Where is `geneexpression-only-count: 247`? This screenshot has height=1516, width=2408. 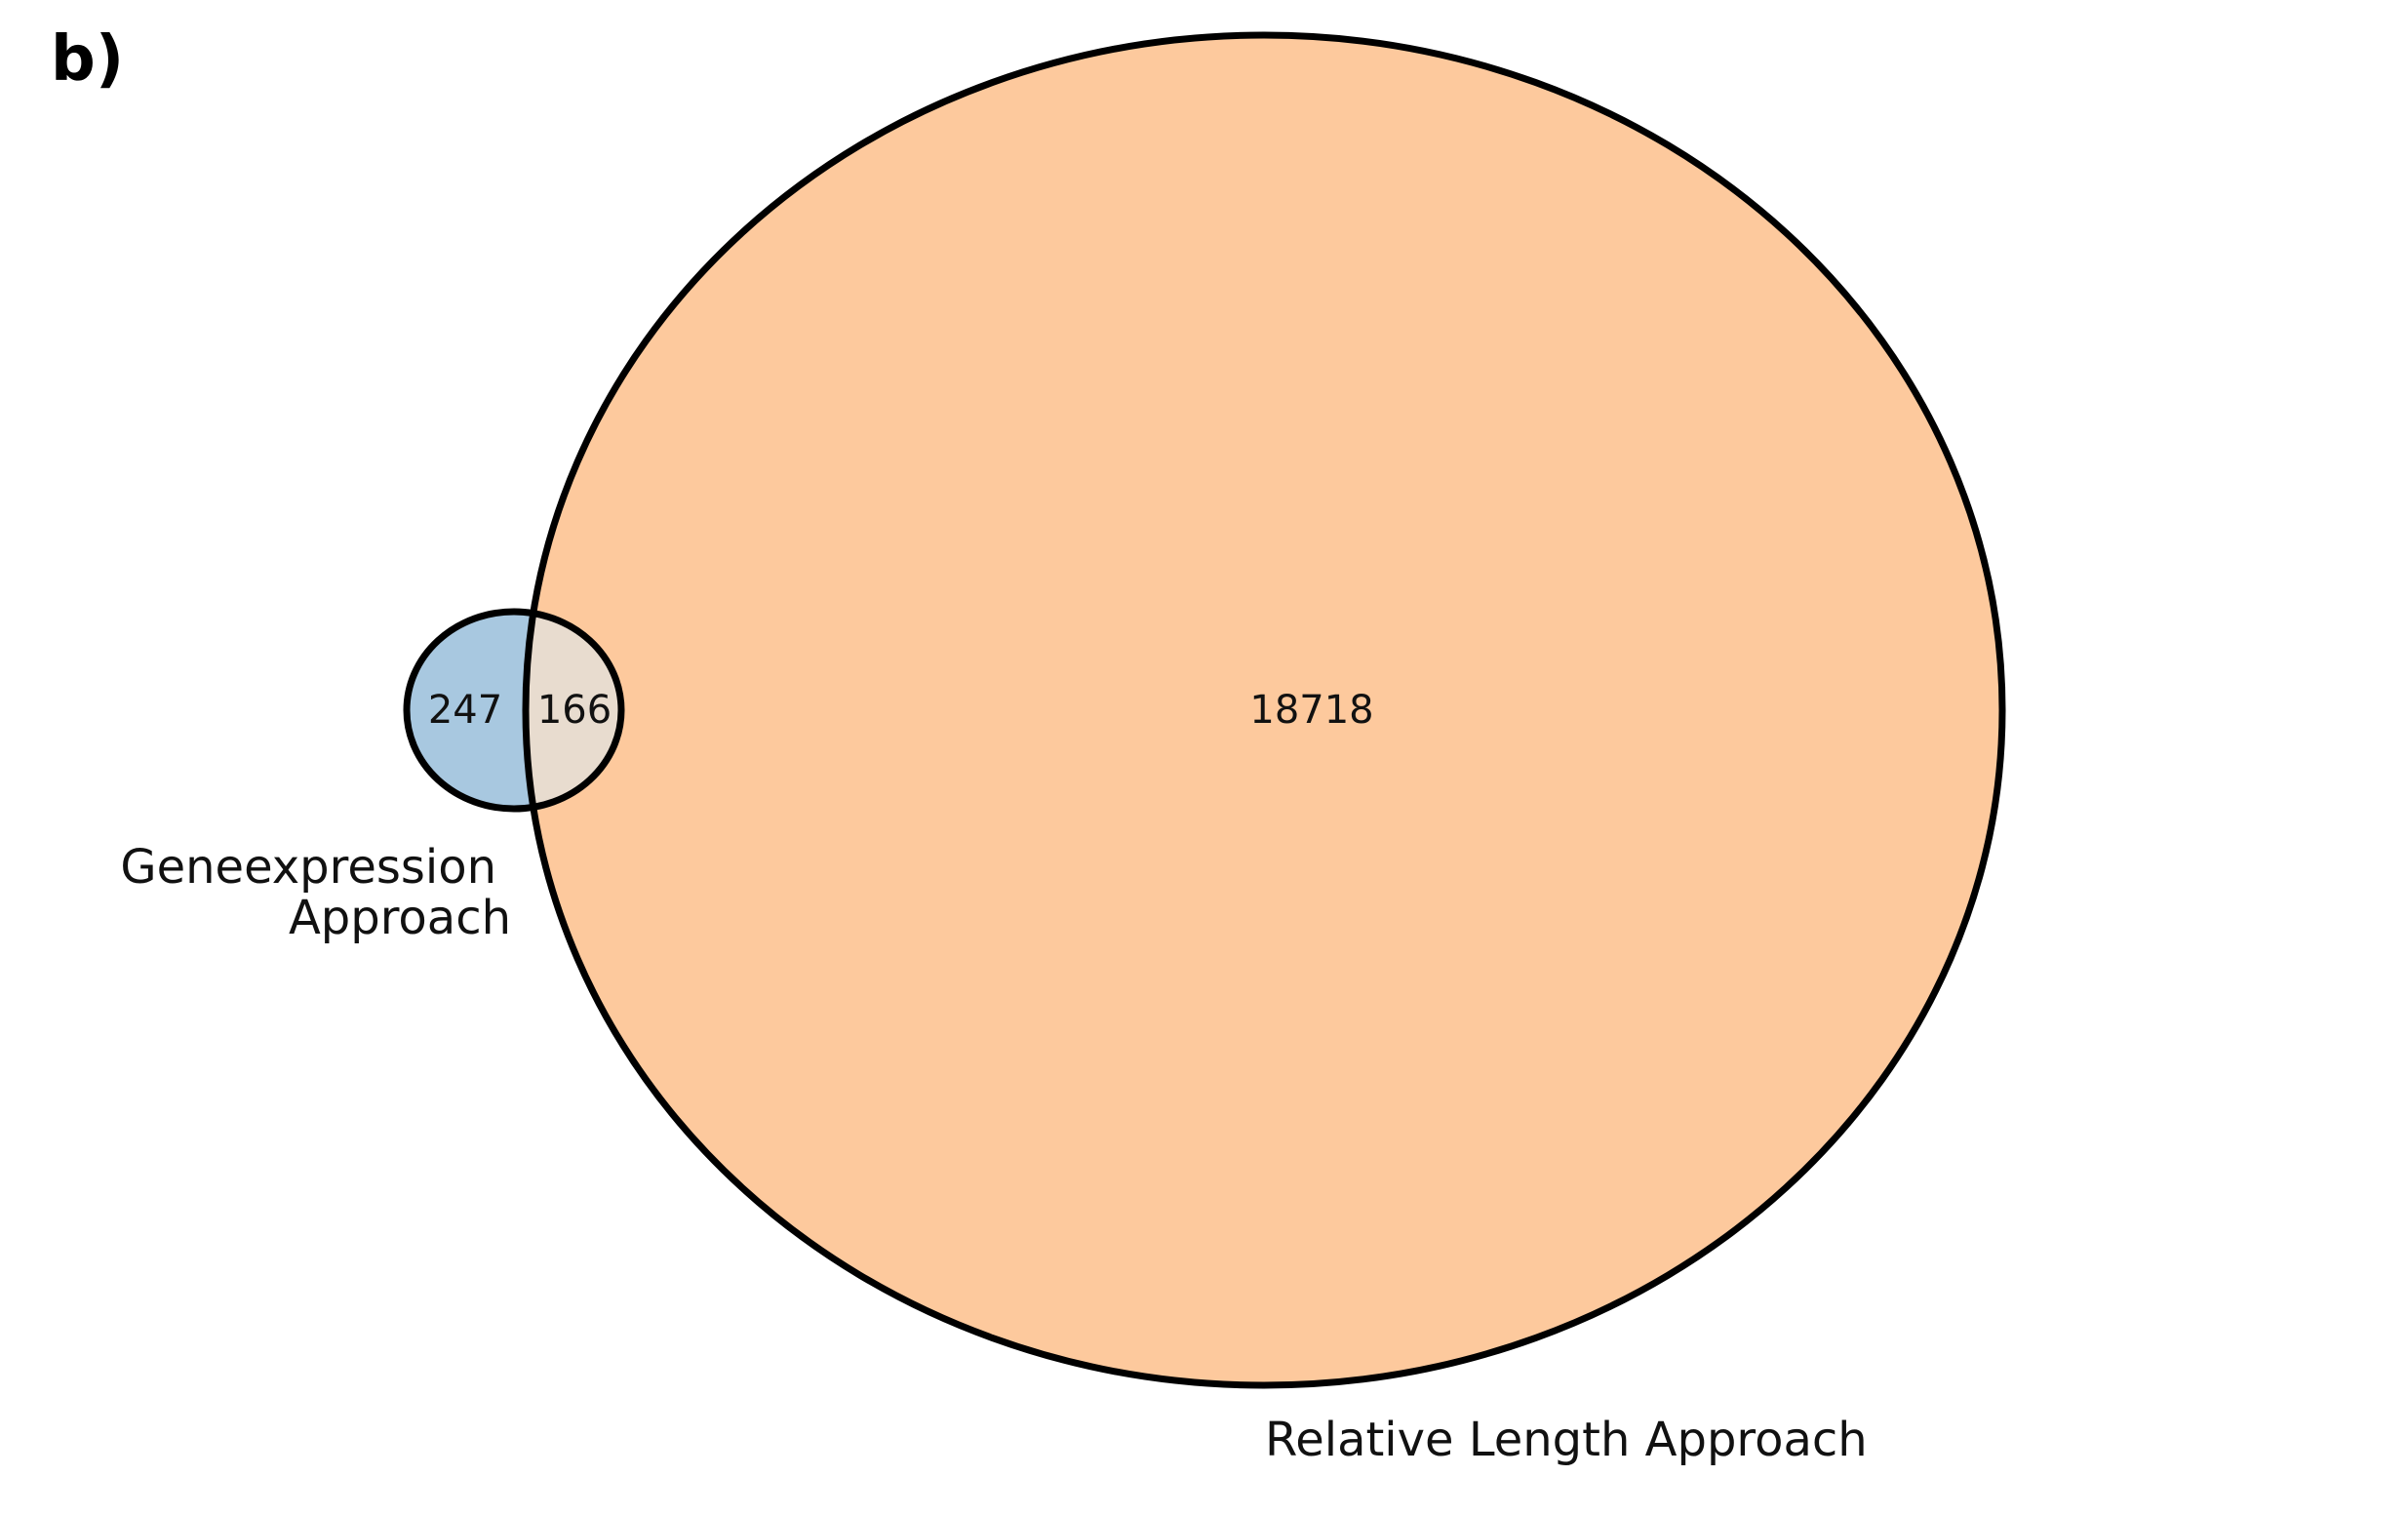 geneexpression-only-count: 247 is located at coordinates (465, 710).